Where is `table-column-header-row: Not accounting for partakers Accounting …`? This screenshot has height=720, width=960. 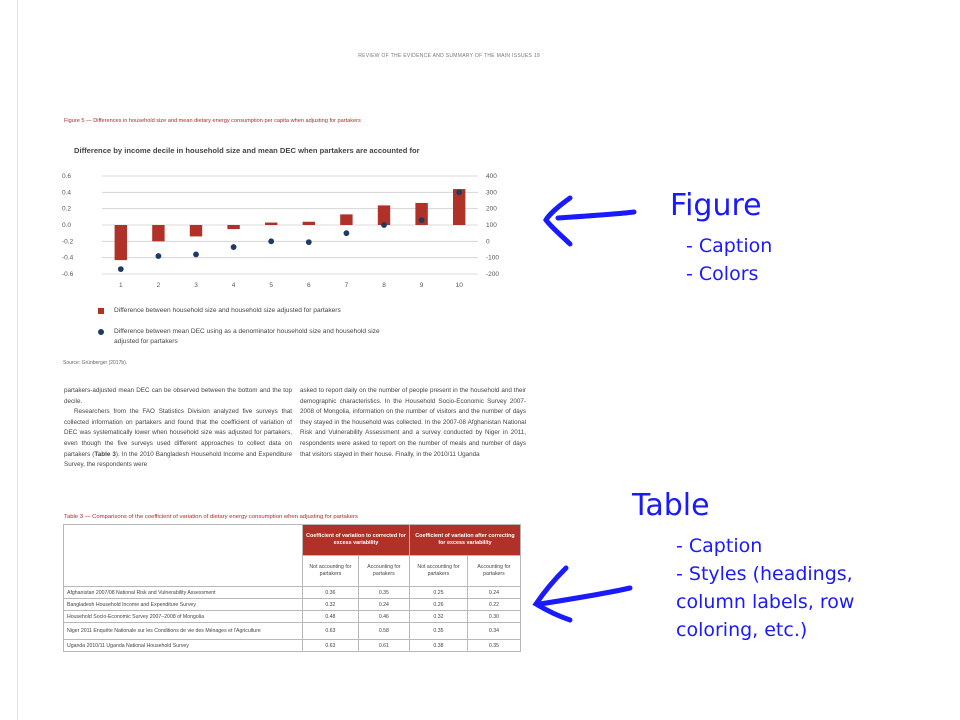
table-column-header-row: Not accounting for partakers Accounting … is located at coordinates (293, 571).